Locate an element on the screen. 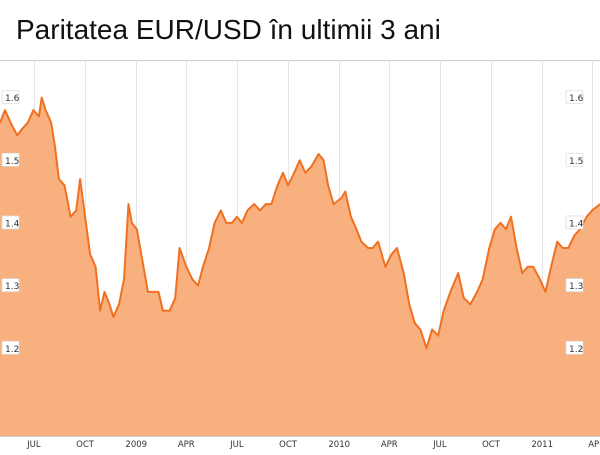 The height and width of the screenshot is (455, 600). x-tick-label: 2011 is located at coordinates (542, 445).